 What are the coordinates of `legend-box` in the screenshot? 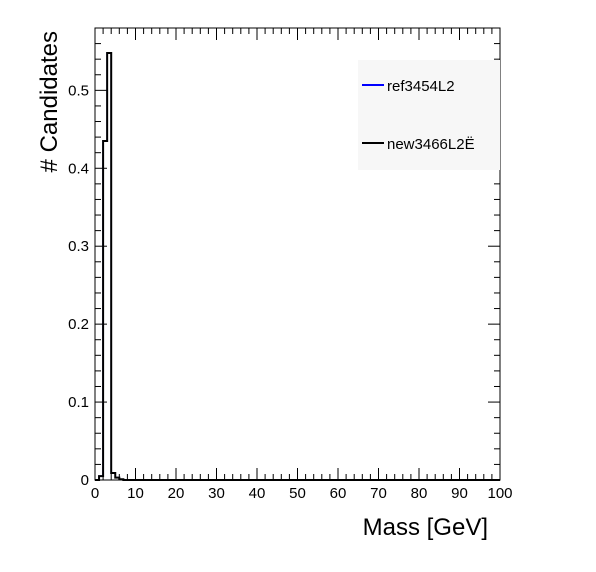 It's located at (429, 115).